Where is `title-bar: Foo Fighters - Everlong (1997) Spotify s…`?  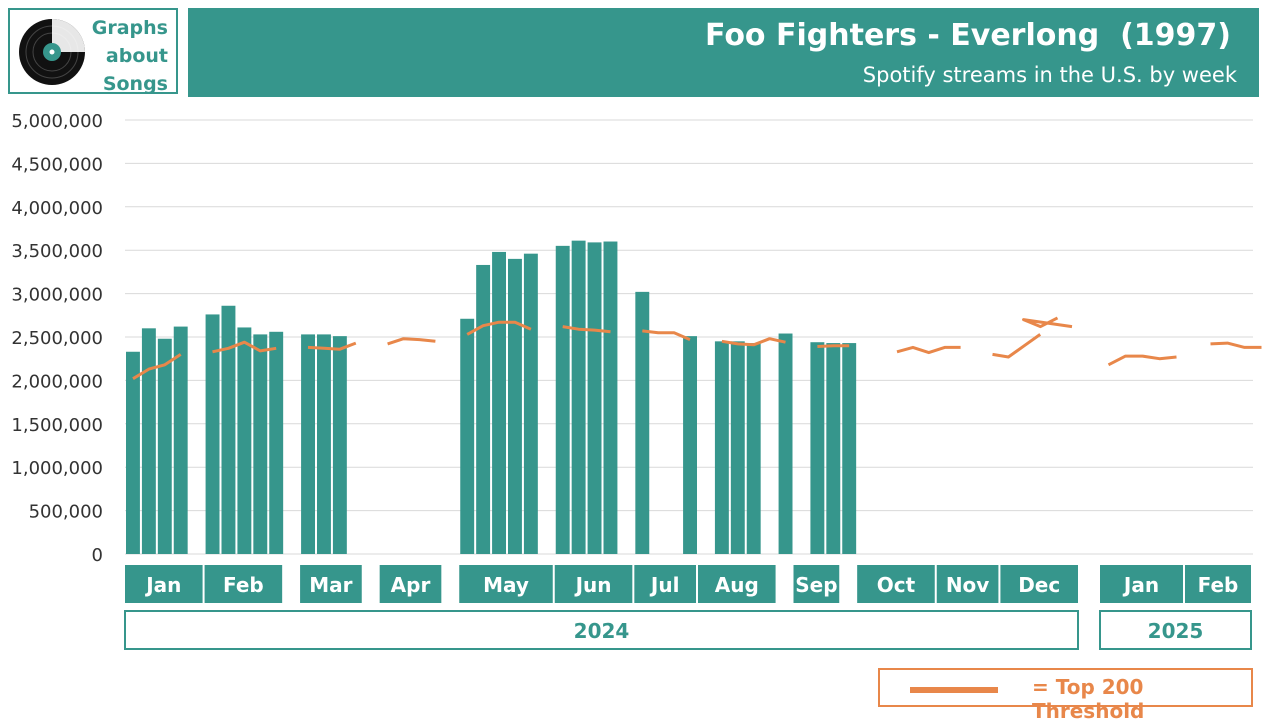 title-bar: Foo Fighters - Everlong (1997) Spotify s… is located at coordinates (723, 52).